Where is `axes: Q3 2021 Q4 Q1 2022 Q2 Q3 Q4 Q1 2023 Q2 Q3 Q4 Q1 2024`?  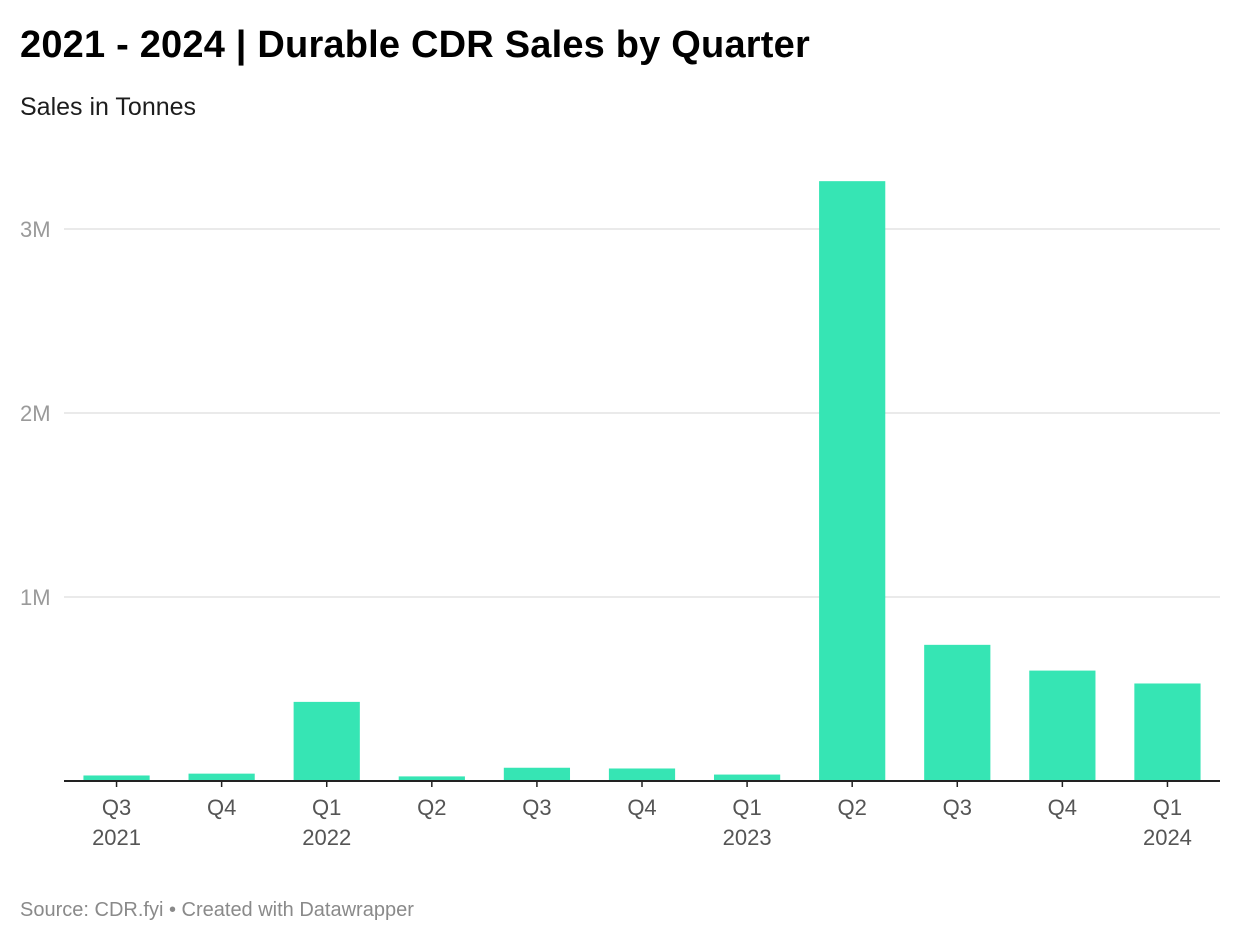 axes: Q3 2021 Q4 Q1 2022 Q2 Q3 Q4 Q1 2023 Q2 Q3 Q4 Q1 2024 is located at coordinates (642, 815).